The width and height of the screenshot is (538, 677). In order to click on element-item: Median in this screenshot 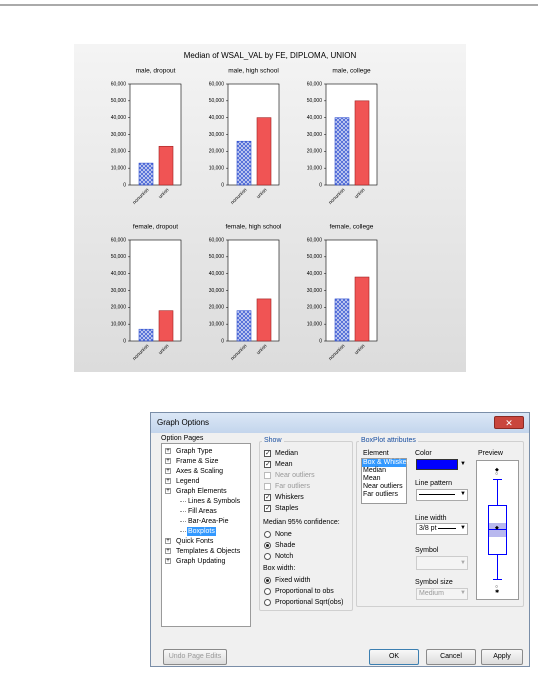, I will do `click(374, 470)`.